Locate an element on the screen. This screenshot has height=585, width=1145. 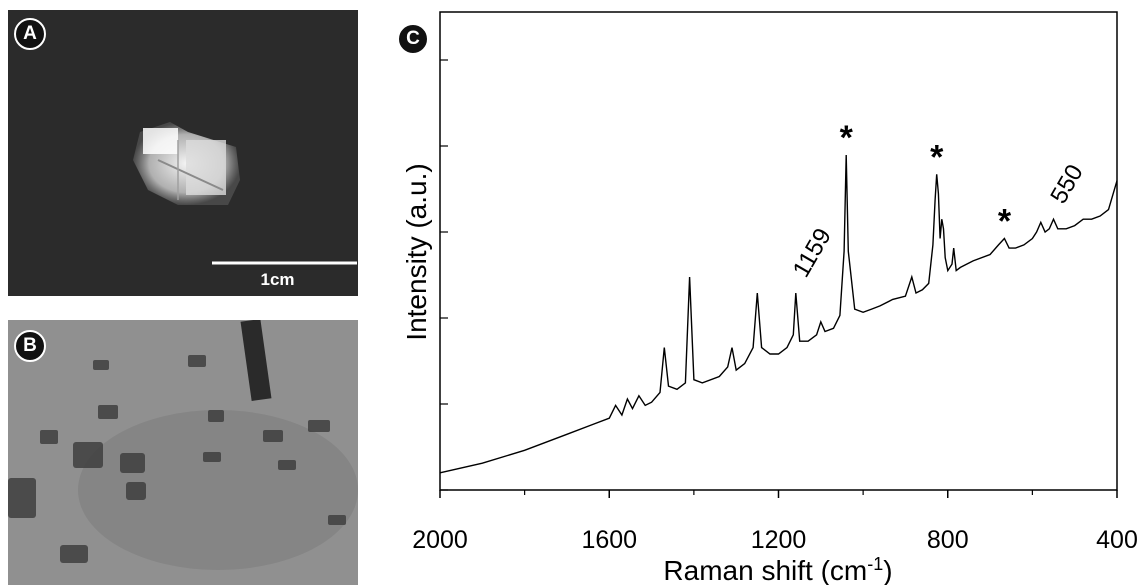
panel-label-c: C is located at coordinates (413, 39).